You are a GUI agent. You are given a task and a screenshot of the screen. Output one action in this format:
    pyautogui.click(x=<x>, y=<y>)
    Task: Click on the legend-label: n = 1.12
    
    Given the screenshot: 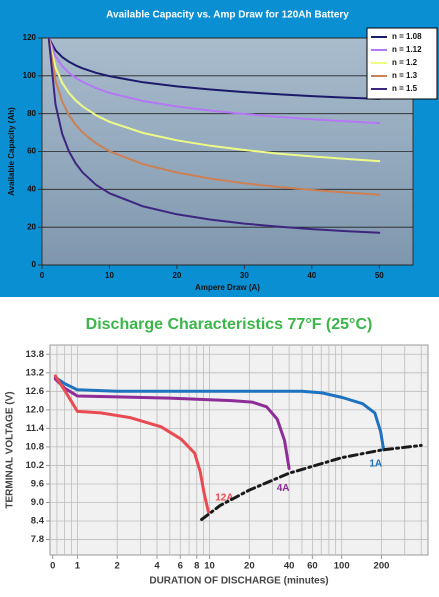 What is the action you would take?
    pyautogui.click(x=407, y=49)
    